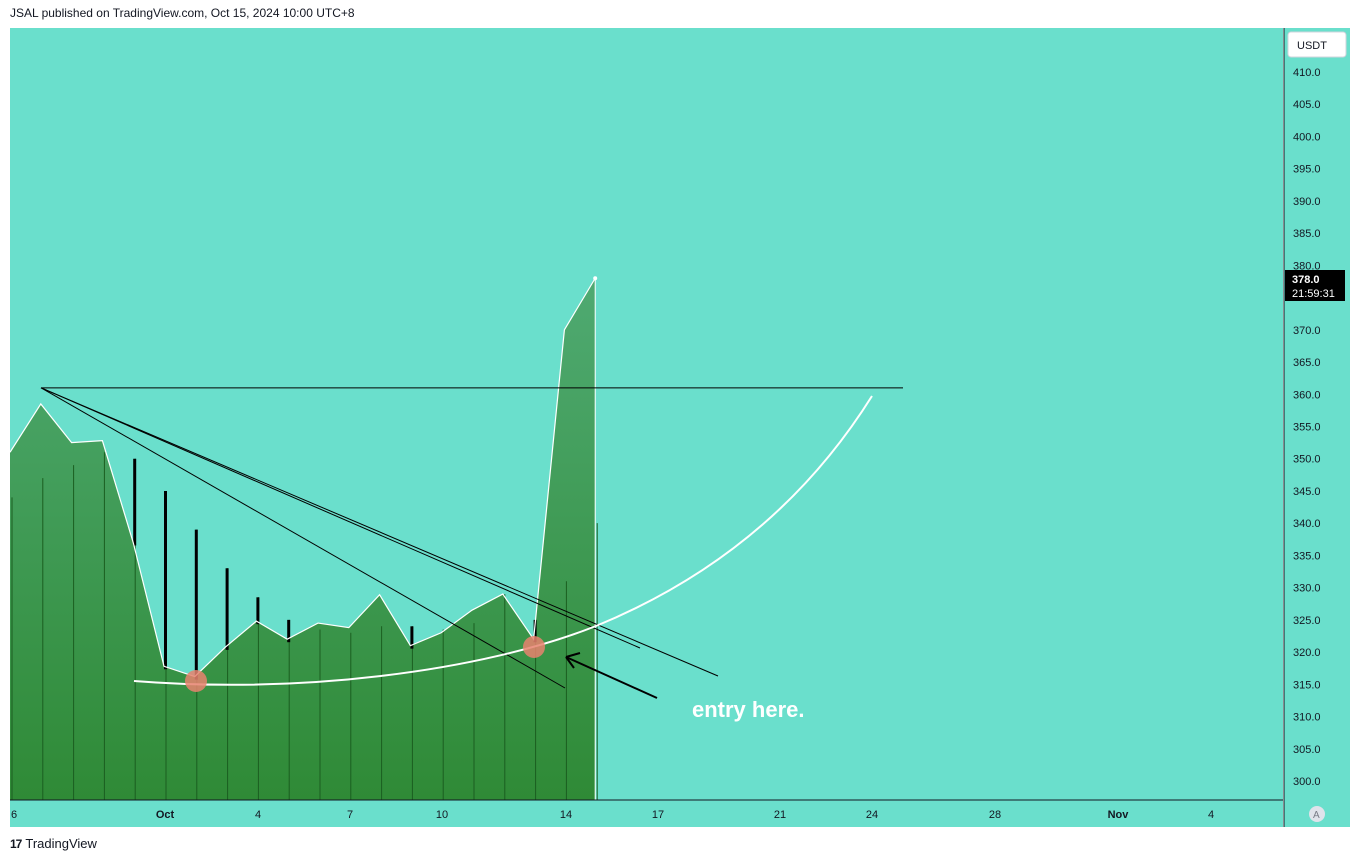  I want to click on tradingview-footer: 17 TradingView, so click(53, 843).